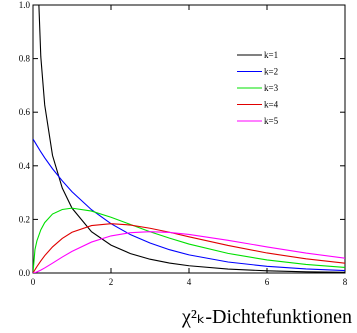  Describe the element at coordinates (271, 72) in the screenshot. I see `legend-label: k=2` at that location.